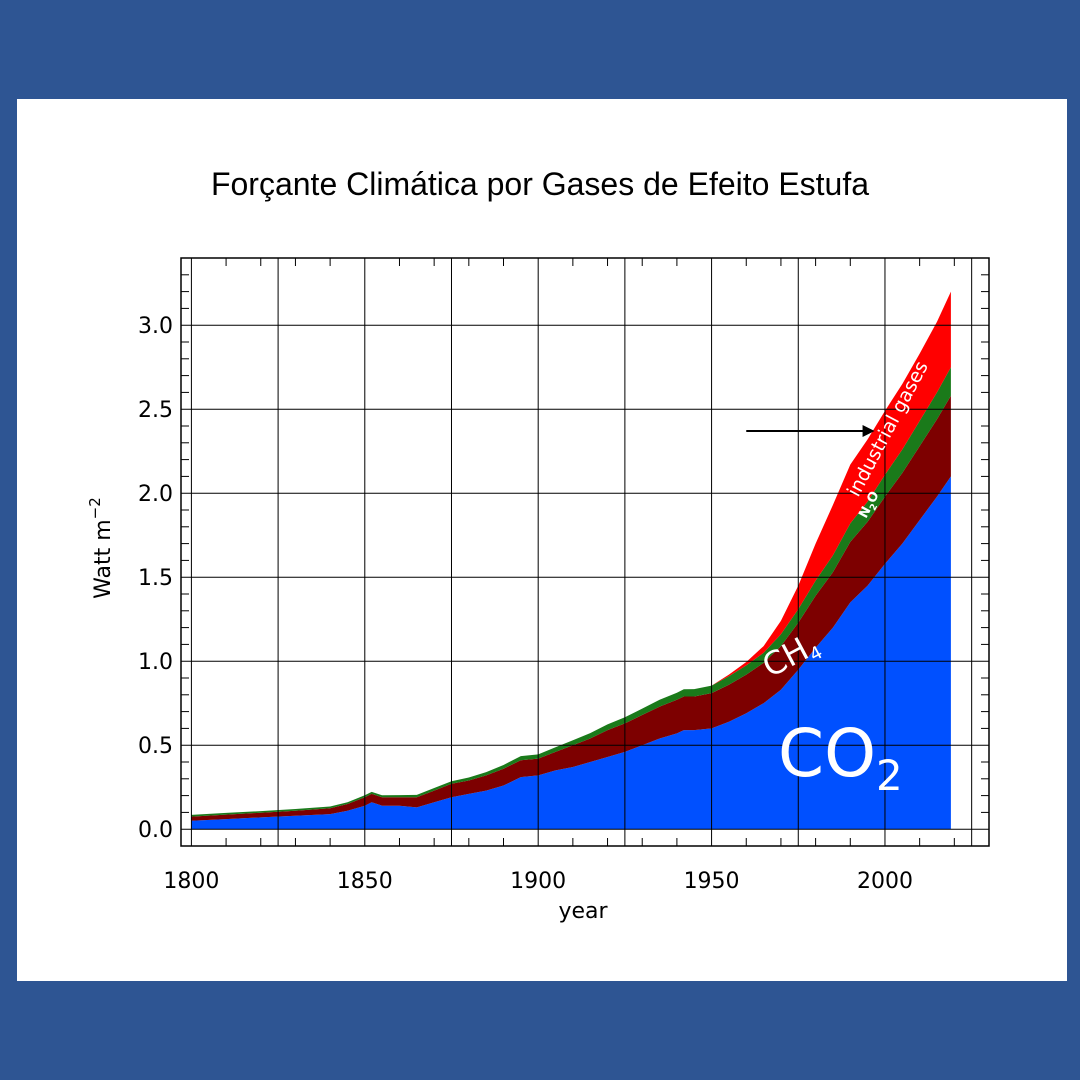  I want to click on y-tick-label: 1.5, so click(155, 578).